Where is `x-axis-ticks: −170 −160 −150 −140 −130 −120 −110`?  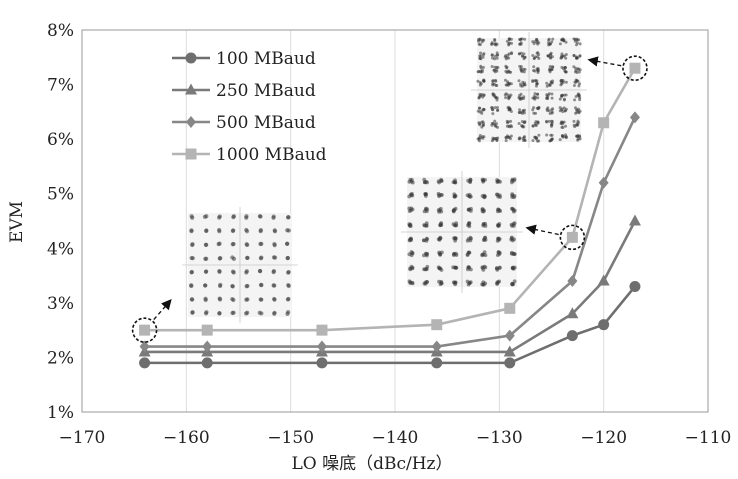 x-axis-ticks: −170 −160 −150 −140 −130 −120 −110 is located at coordinates (395, 438).